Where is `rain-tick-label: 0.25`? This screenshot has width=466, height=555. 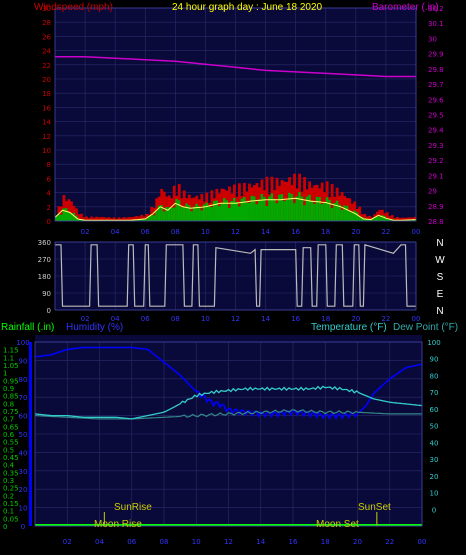 rain-tick-label: 0.25 is located at coordinates (11, 489).